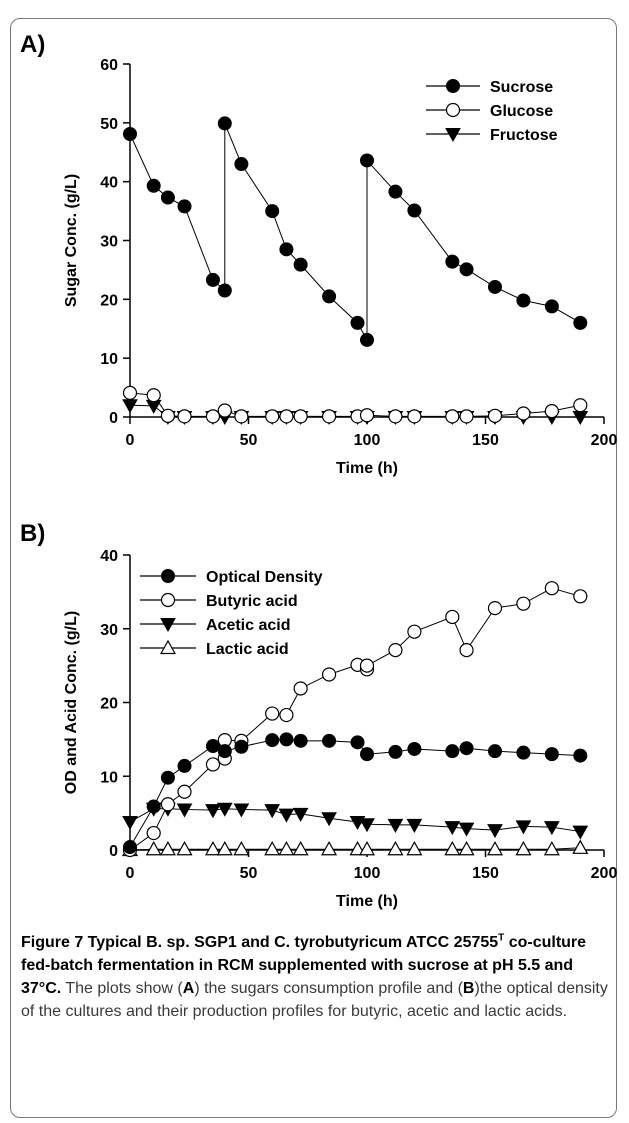 The width and height of the screenshot is (629, 1123). Describe the element at coordinates (604, 873) in the screenshot. I see `x-tick-label: 200` at that location.